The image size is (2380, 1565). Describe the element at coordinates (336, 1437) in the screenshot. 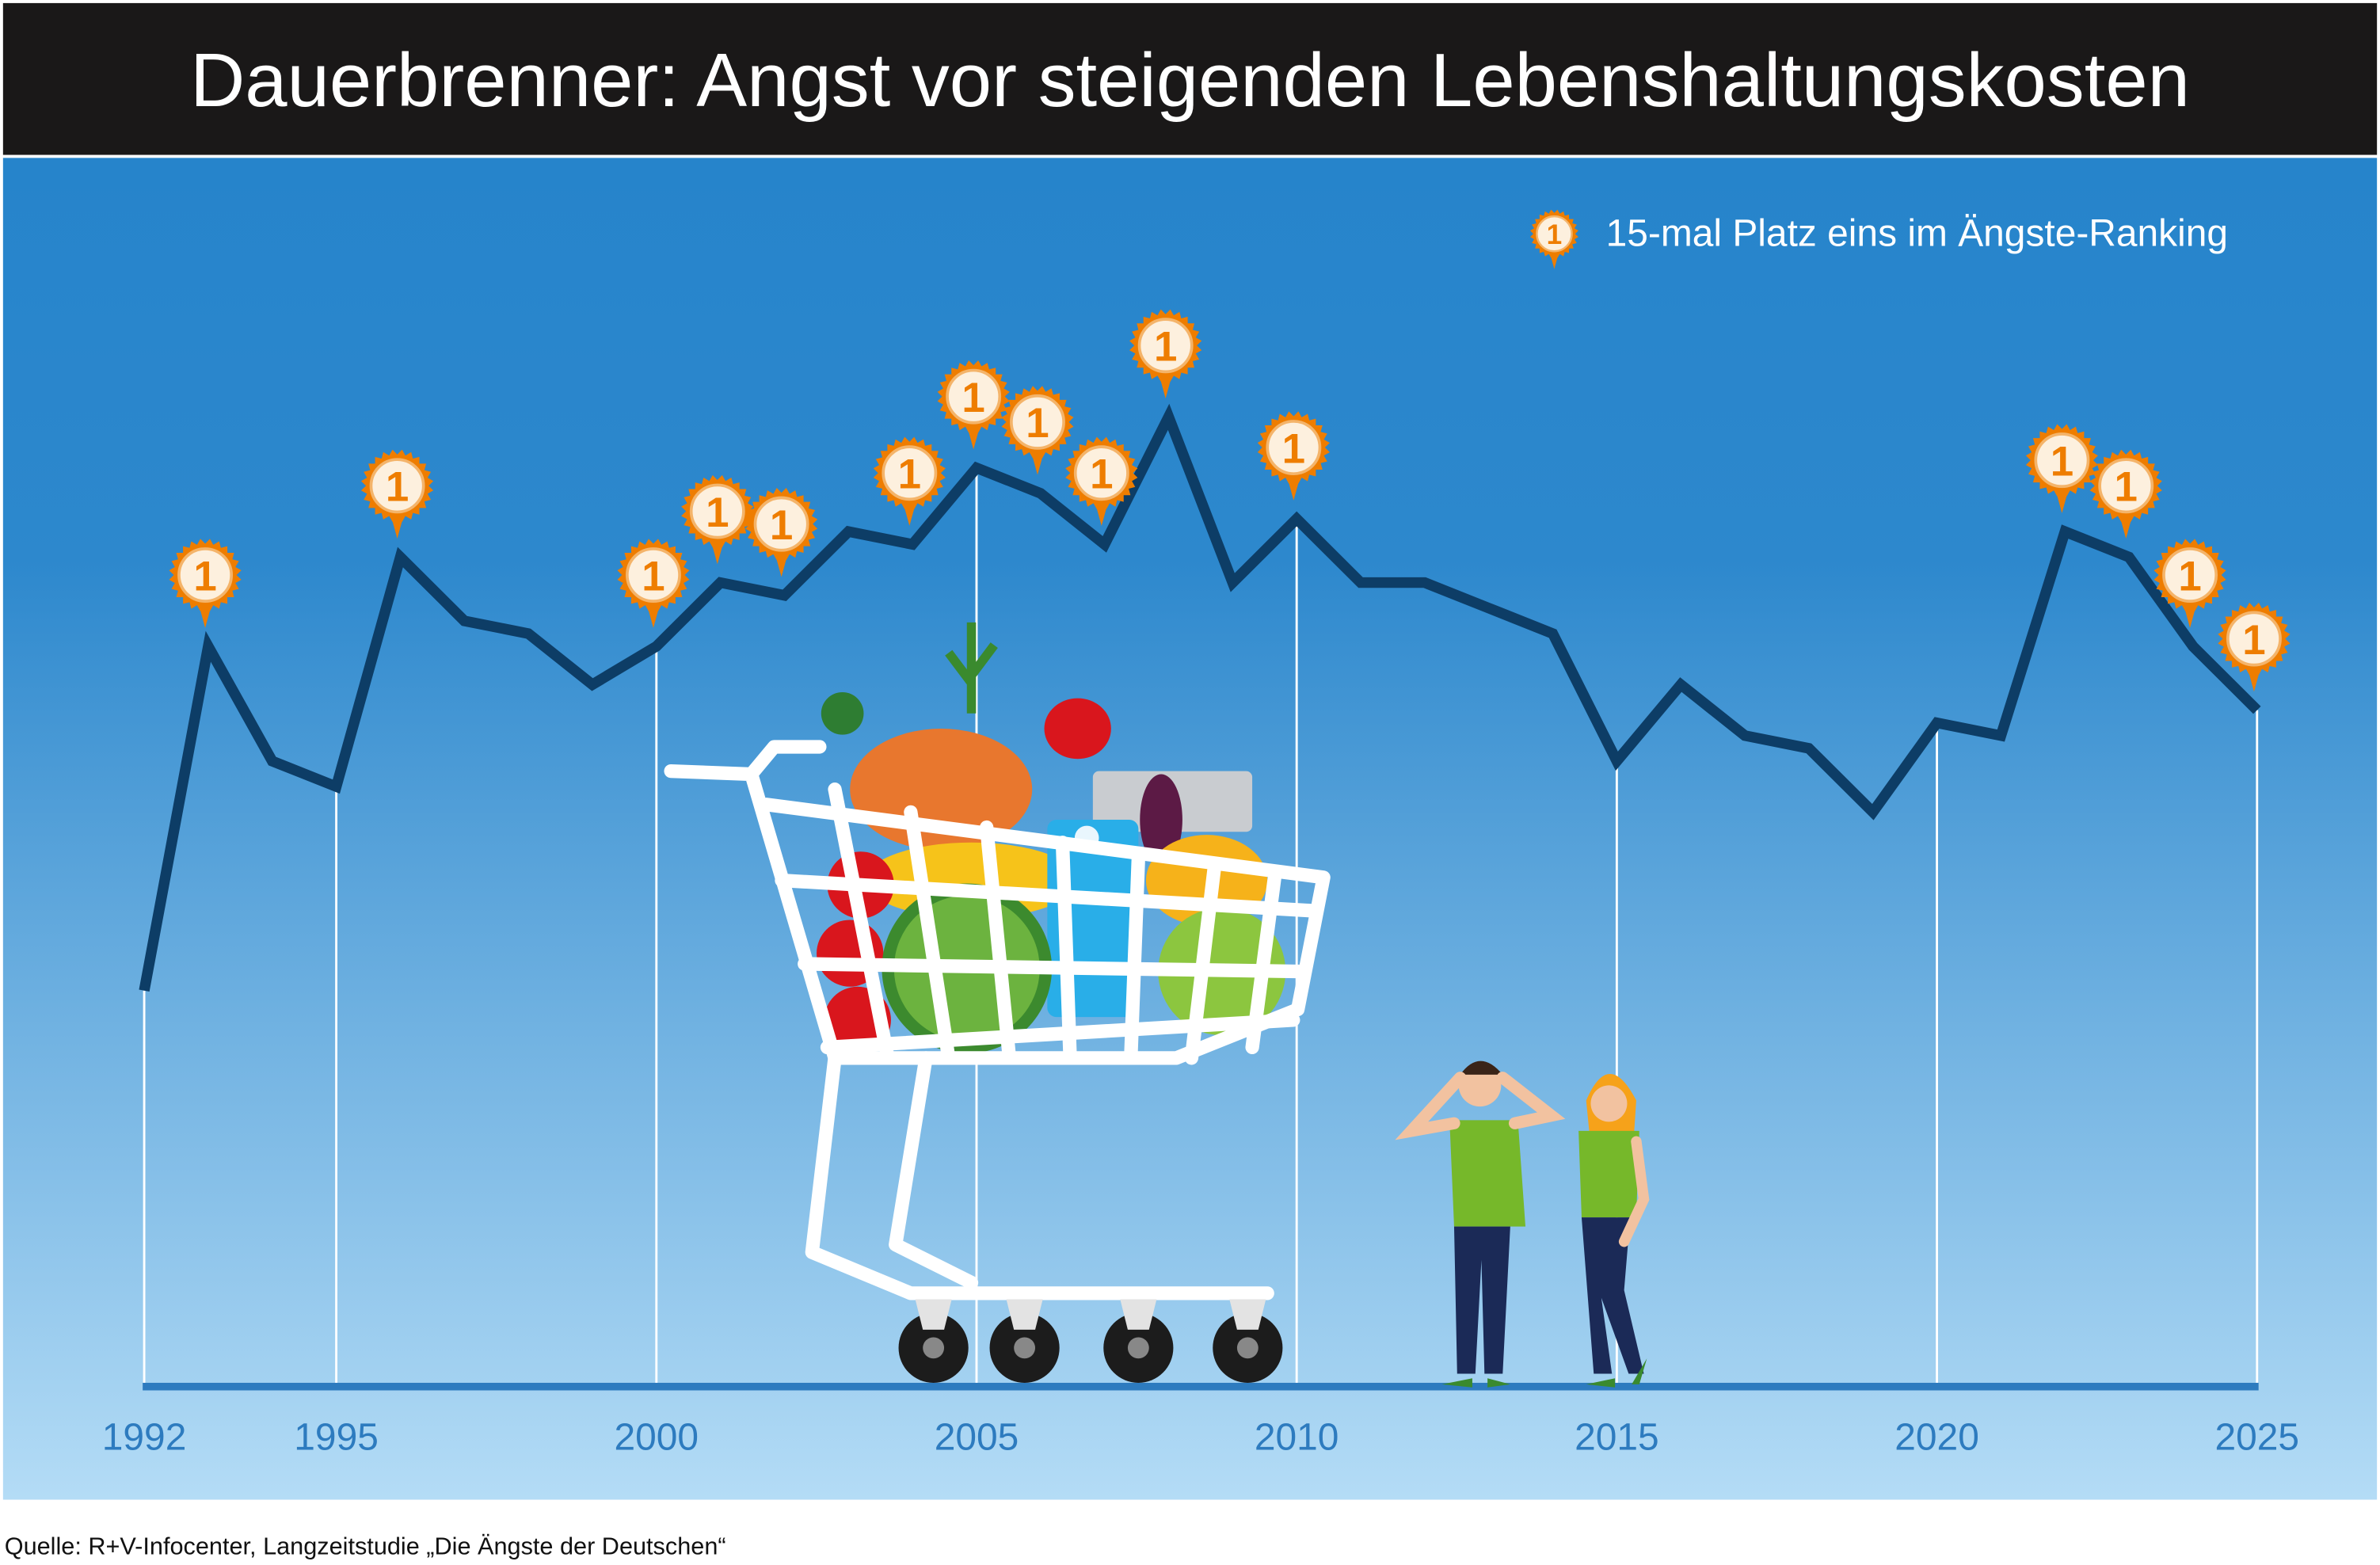

I see `x-tick-label: 1995` at that location.